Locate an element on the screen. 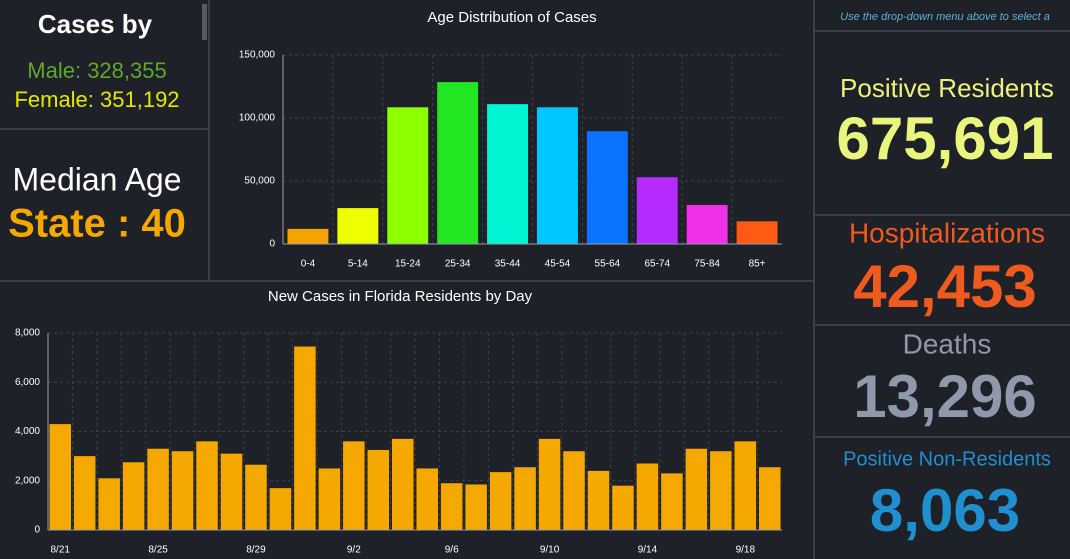  stat-value: 8,063 is located at coordinates (945, 510).